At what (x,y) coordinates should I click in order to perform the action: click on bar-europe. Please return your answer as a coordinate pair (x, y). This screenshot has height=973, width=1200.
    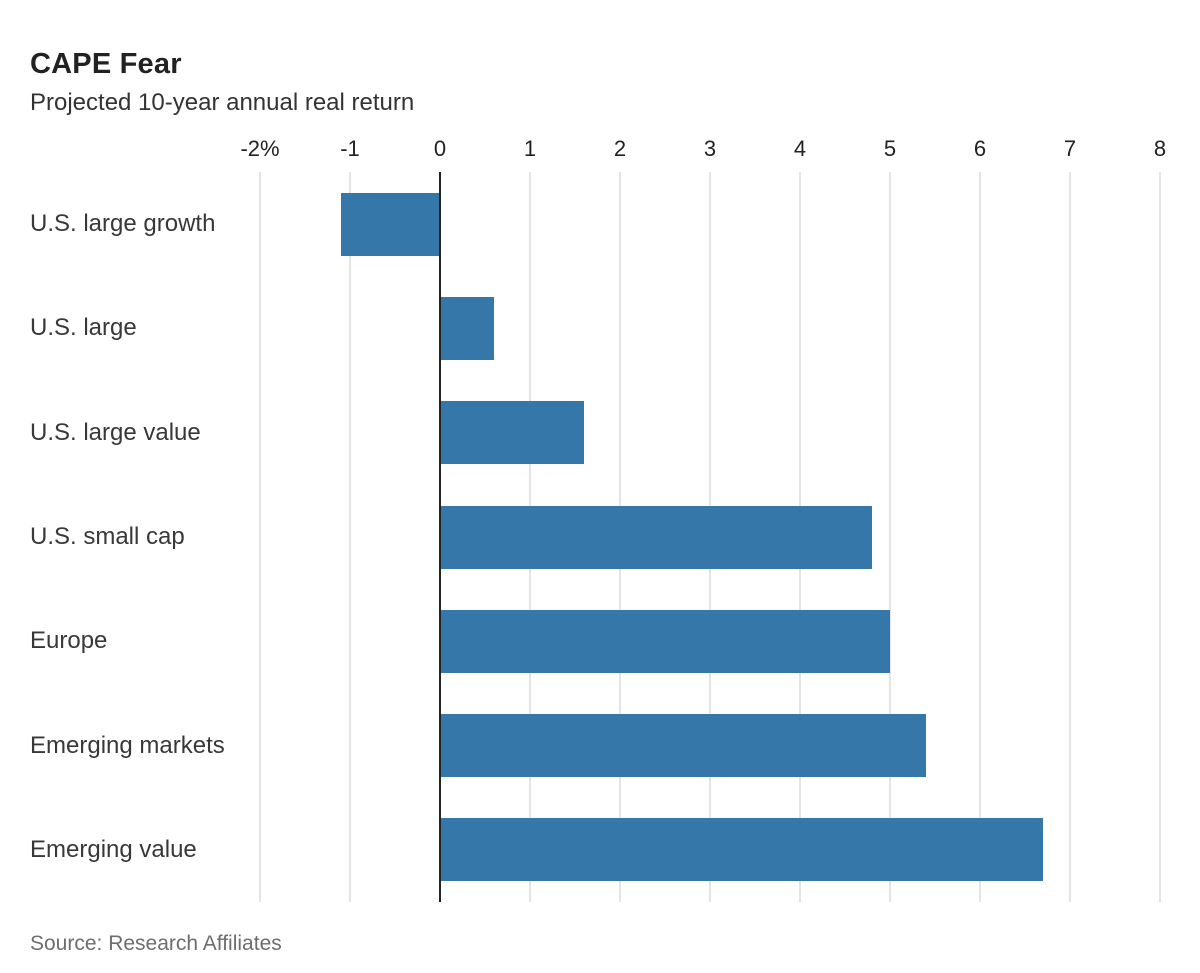
    Looking at the image, I should click on (665, 641).